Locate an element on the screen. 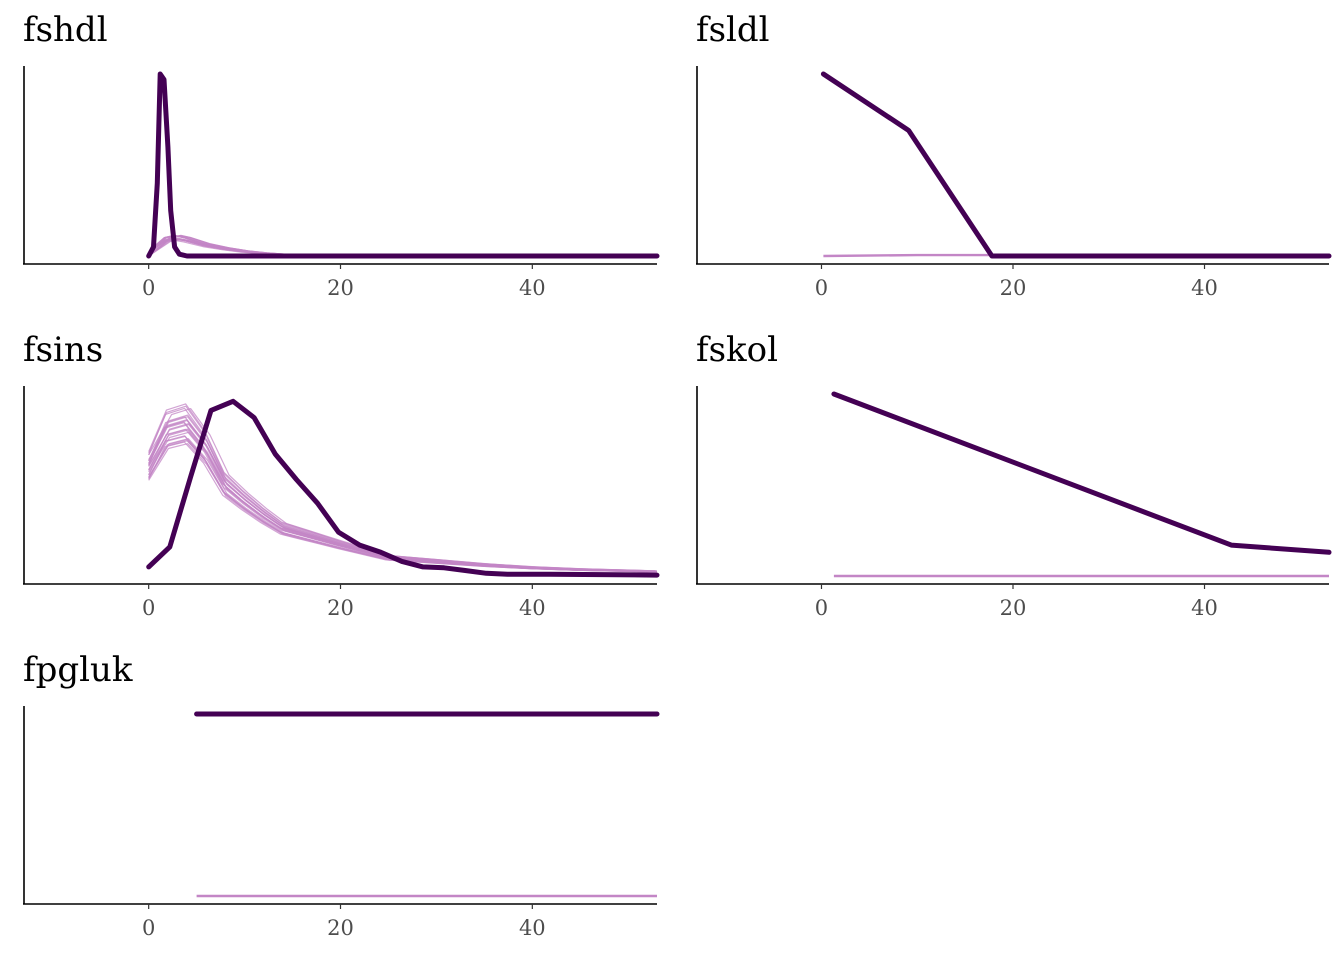  panel-fsins: fsins 0 20 40 is located at coordinates (341, 475).